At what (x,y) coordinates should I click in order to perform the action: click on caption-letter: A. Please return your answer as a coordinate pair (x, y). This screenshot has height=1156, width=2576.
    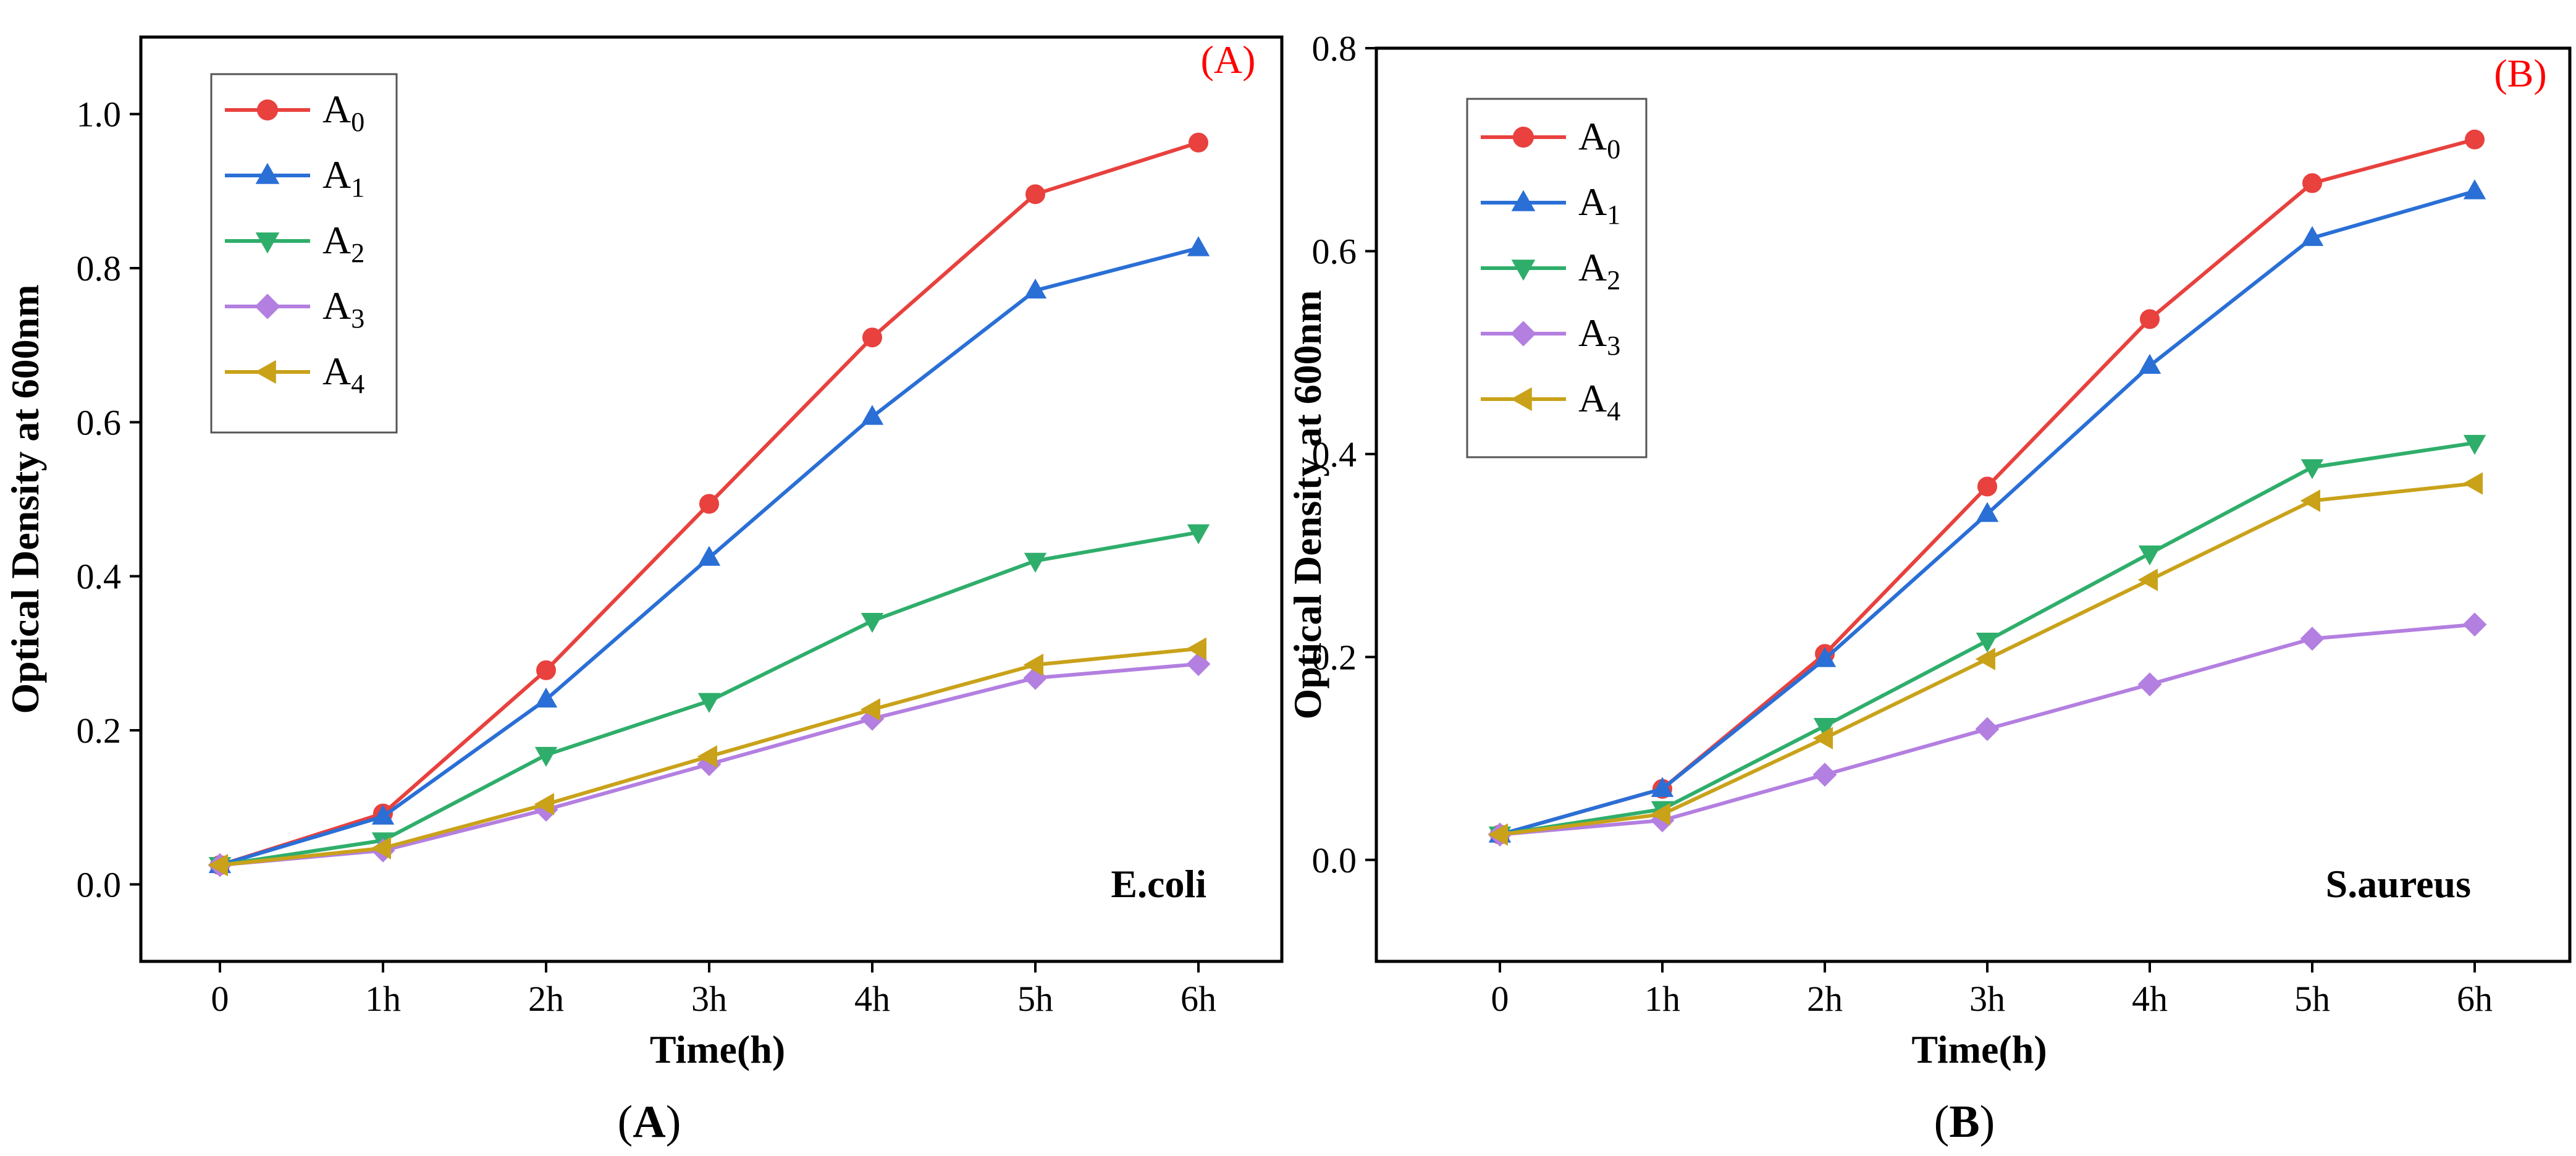
    Looking at the image, I should click on (649, 1122).